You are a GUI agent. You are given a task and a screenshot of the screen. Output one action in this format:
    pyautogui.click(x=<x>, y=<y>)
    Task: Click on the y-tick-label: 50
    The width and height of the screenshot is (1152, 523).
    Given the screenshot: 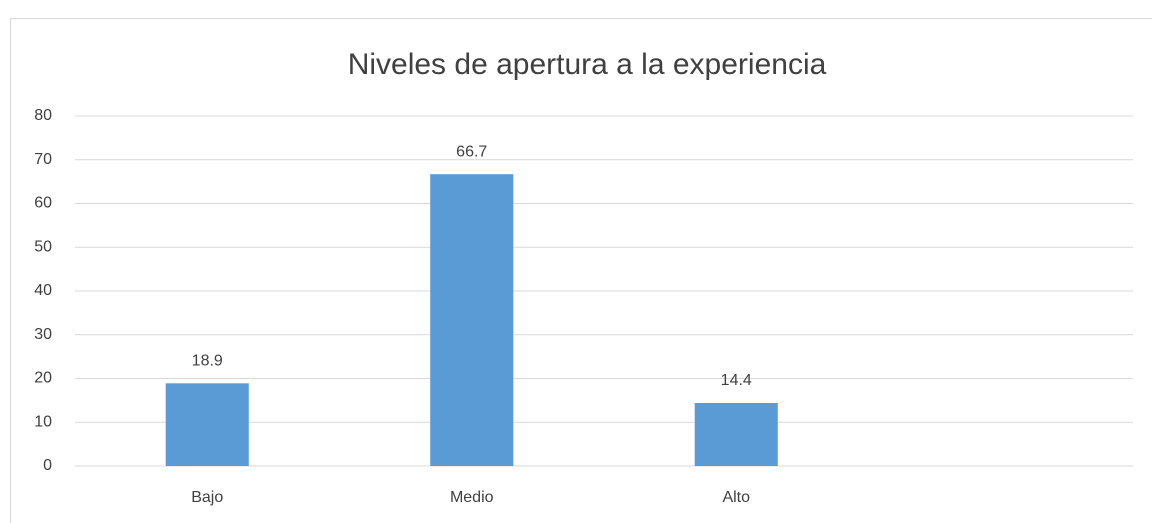 What is the action you would take?
    pyautogui.click(x=43, y=246)
    